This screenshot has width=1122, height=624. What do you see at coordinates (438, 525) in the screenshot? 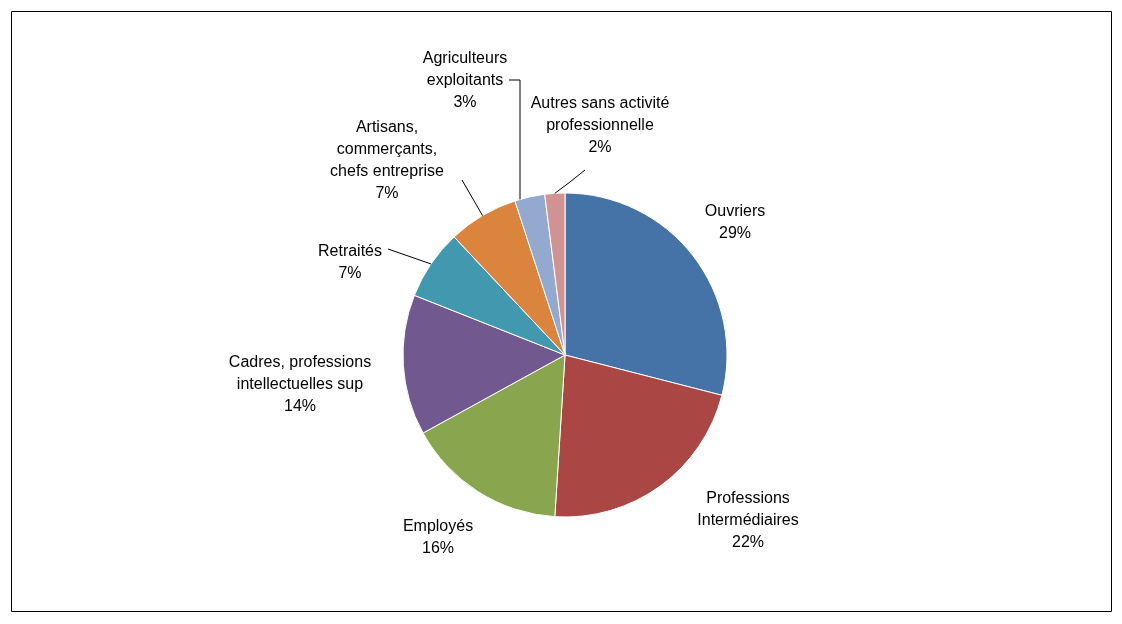
I see `slice-label: Employés` at bounding box center [438, 525].